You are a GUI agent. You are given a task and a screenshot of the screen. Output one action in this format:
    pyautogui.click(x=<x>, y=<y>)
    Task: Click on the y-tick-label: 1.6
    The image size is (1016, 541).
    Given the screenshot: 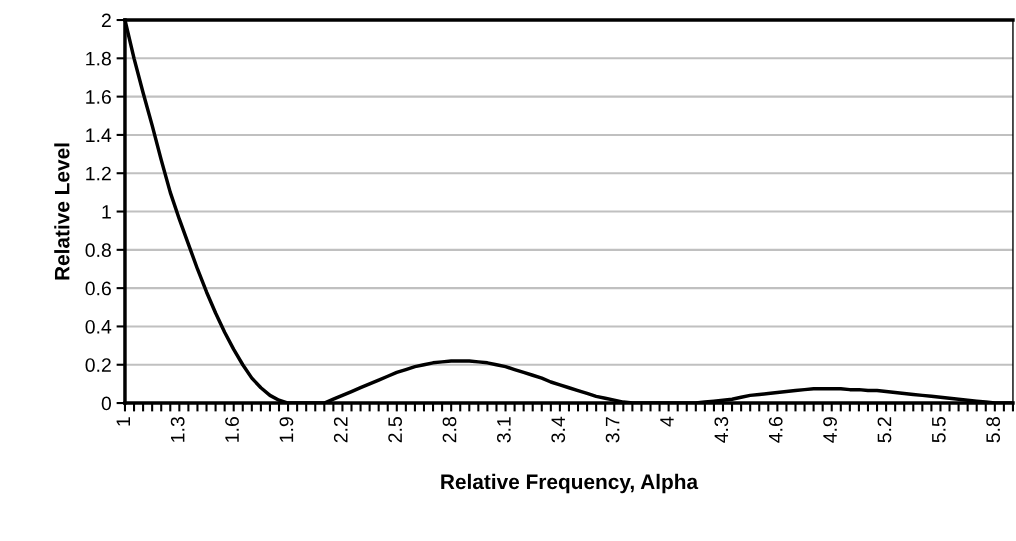 What is the action you would take?
    pyautogui.click(x=98, y=97)
    